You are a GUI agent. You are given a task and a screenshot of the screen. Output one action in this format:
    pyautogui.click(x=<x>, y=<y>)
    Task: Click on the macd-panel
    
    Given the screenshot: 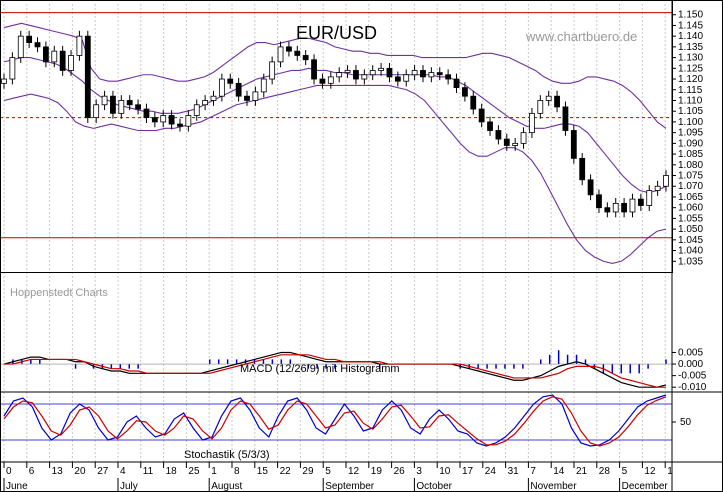 What is the action you would take?
    pyautogui.click(x=336, y=369)
    